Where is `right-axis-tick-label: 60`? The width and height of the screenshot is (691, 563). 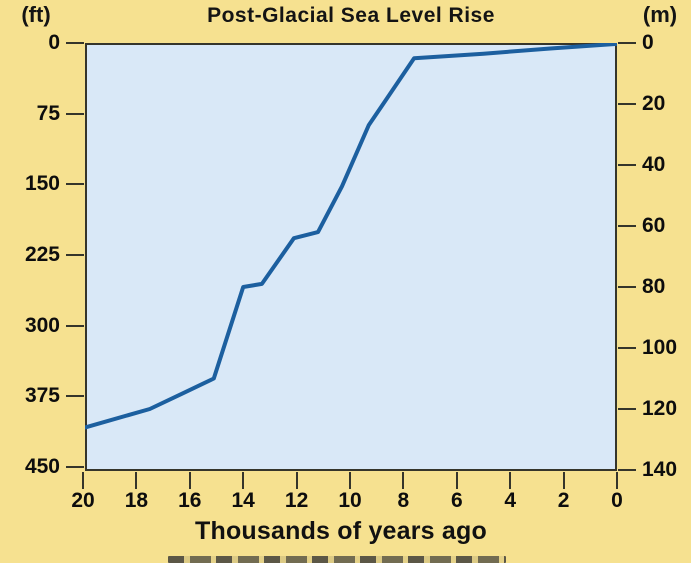
right-axis-tick-label: 60 is located at coordinates (654, 225).